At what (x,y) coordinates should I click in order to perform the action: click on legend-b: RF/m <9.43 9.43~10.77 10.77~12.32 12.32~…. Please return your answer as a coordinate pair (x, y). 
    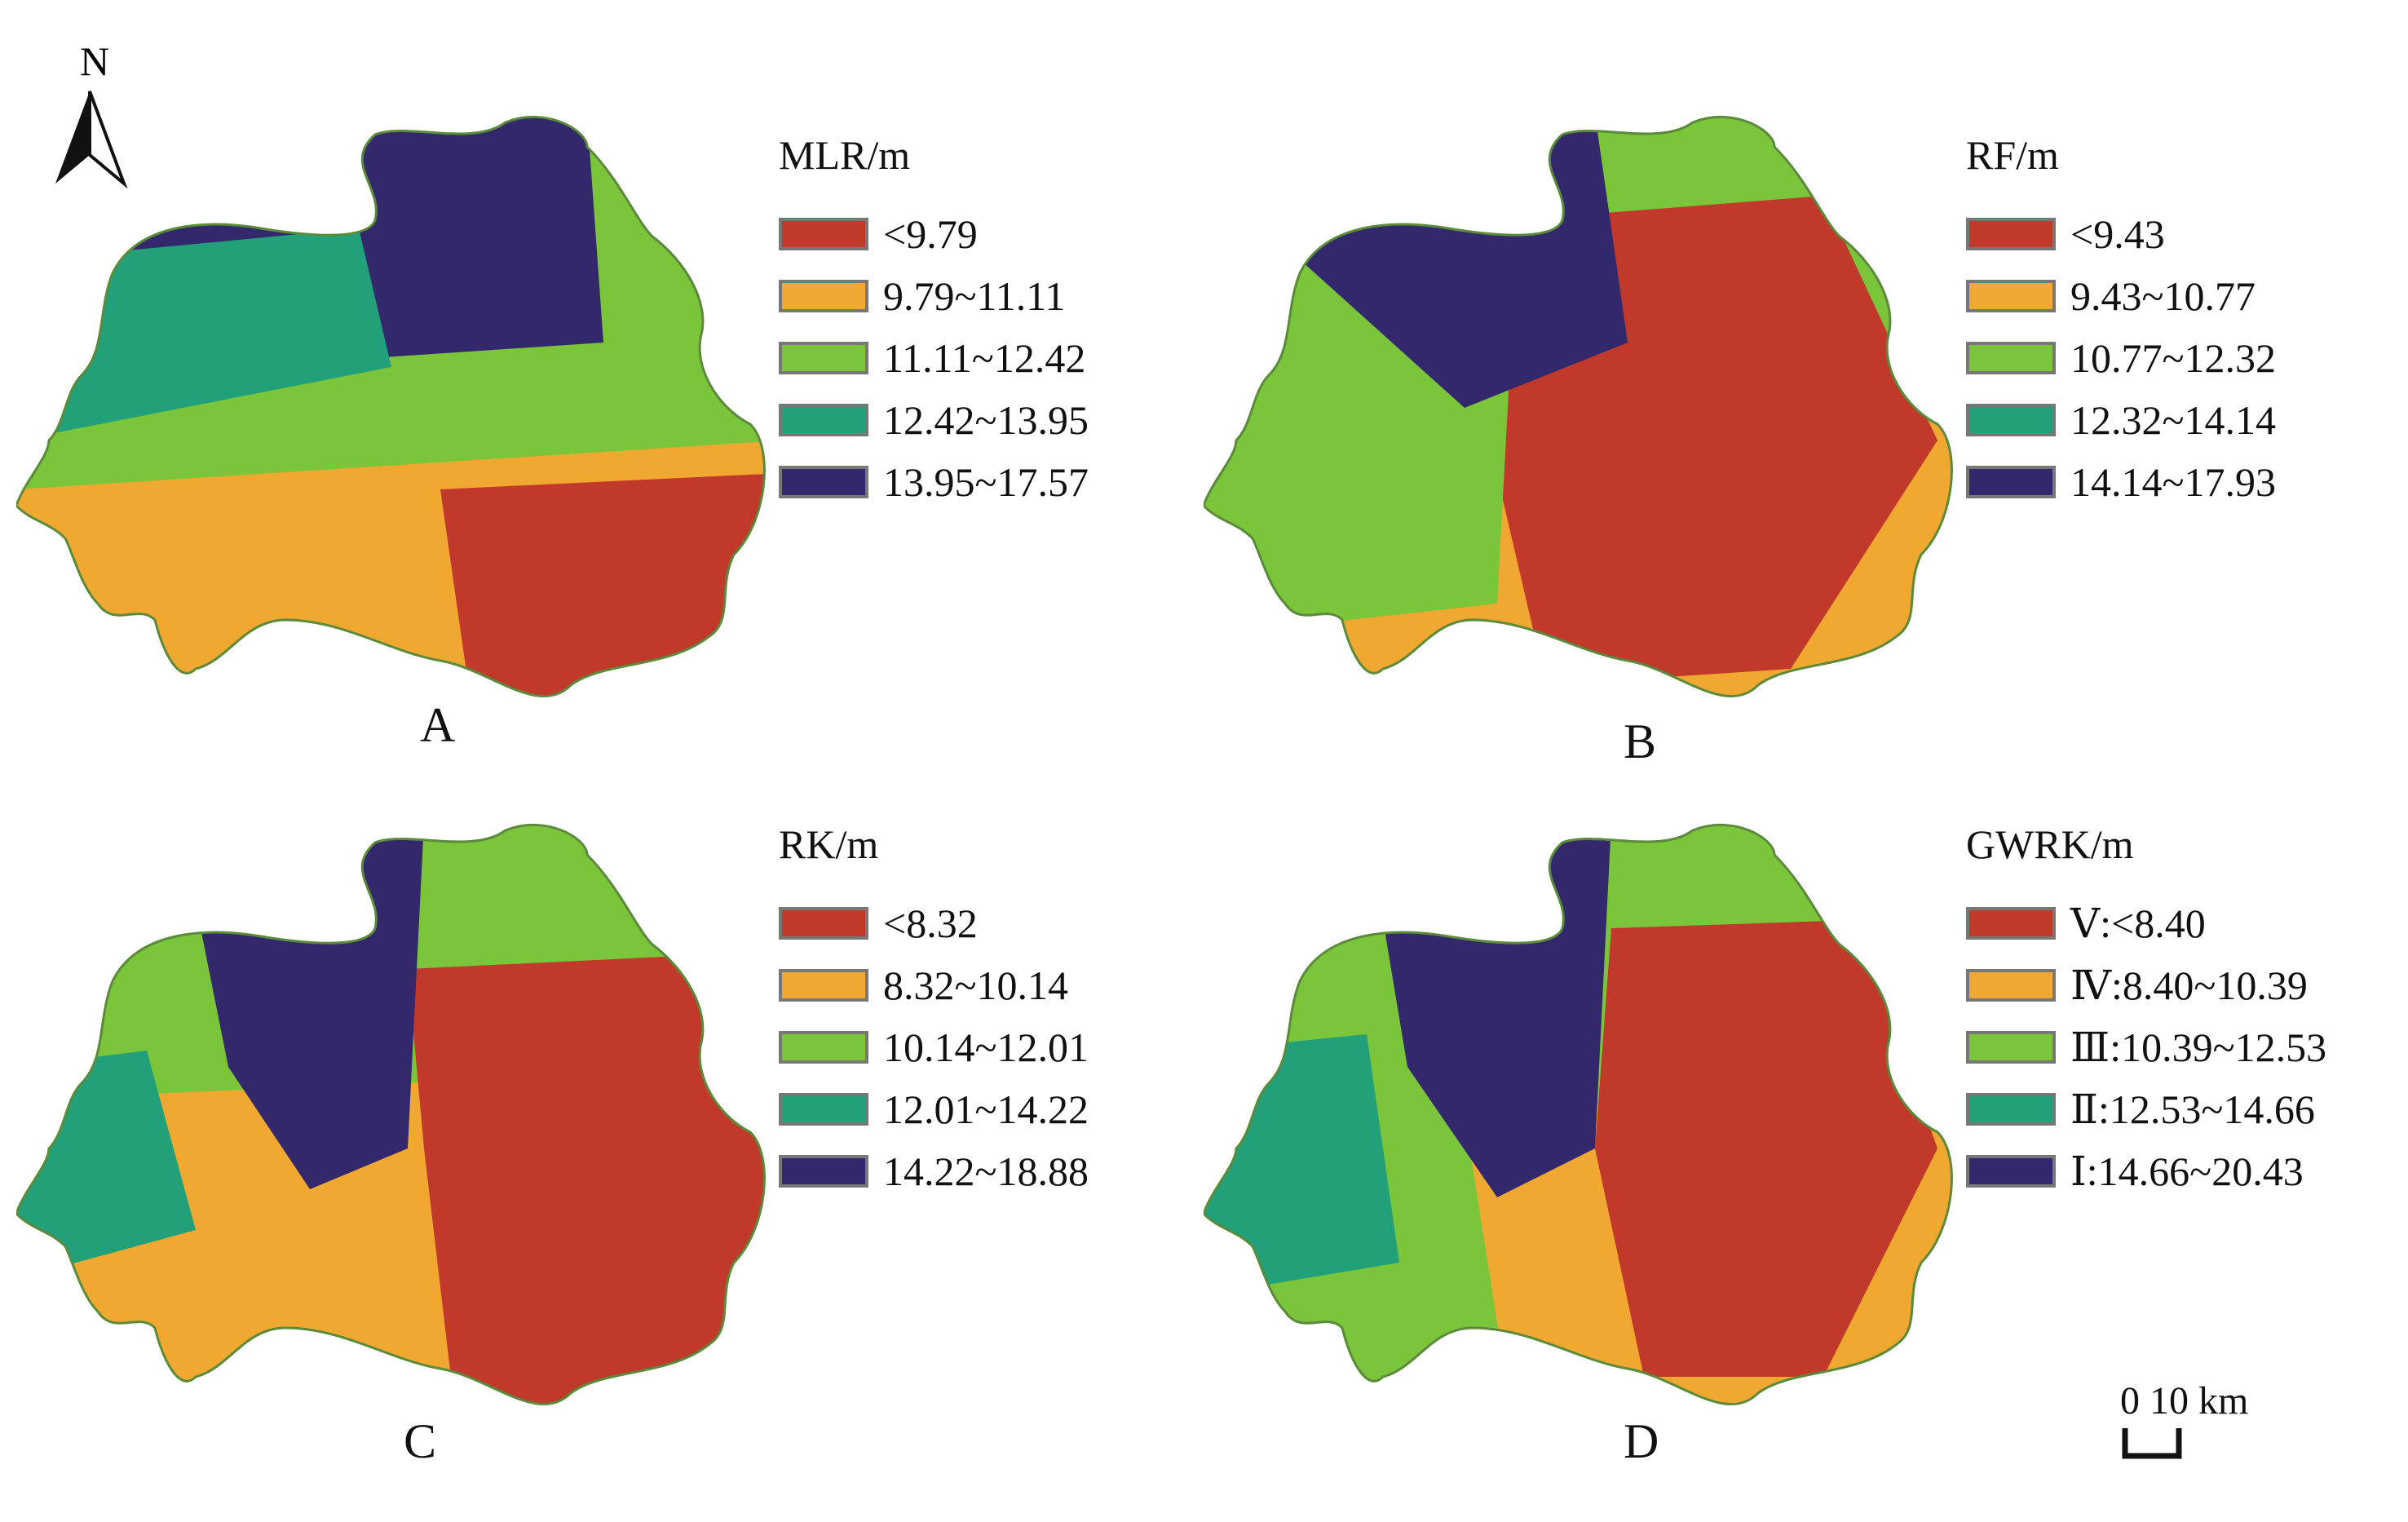
    Looking at the image, I should click on (2121, 324).